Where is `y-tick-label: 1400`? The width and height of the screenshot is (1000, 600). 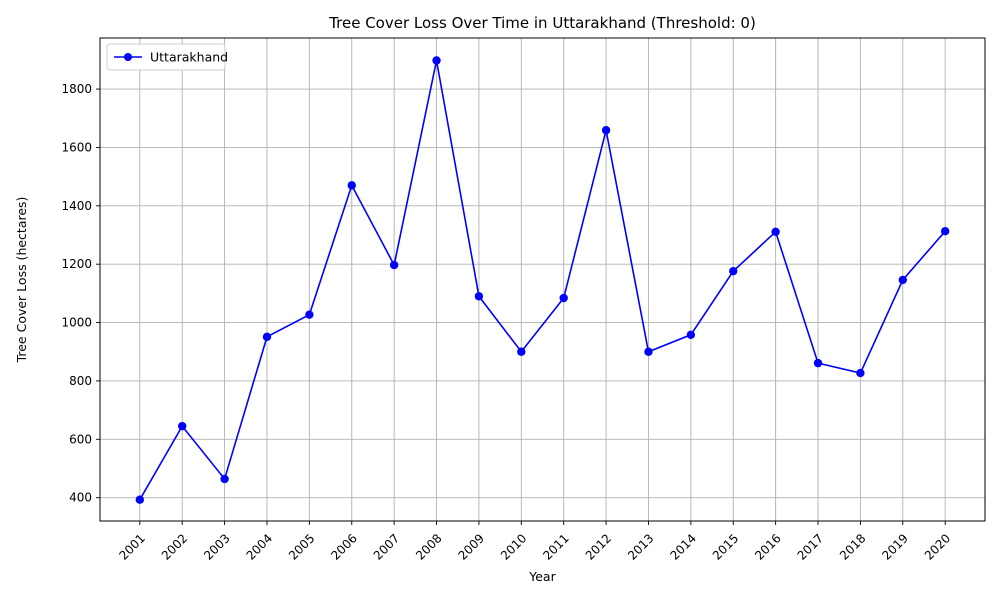
y-tick-label: 1400 is located at coordinates (76, 206).